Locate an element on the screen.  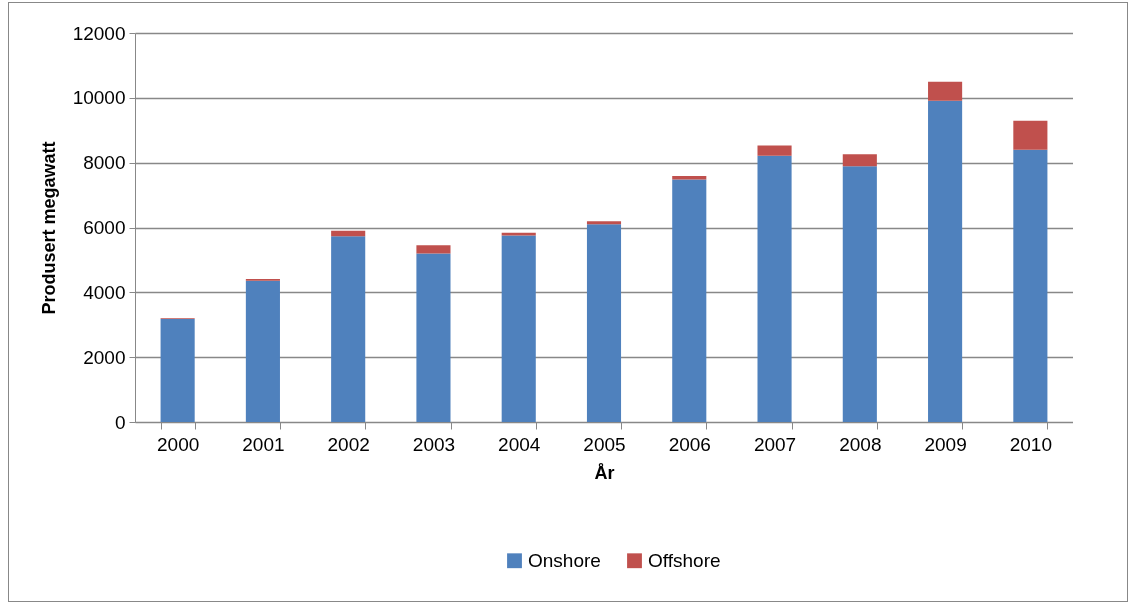
y-tick-label: 0 is located at coordinates (120, 422).